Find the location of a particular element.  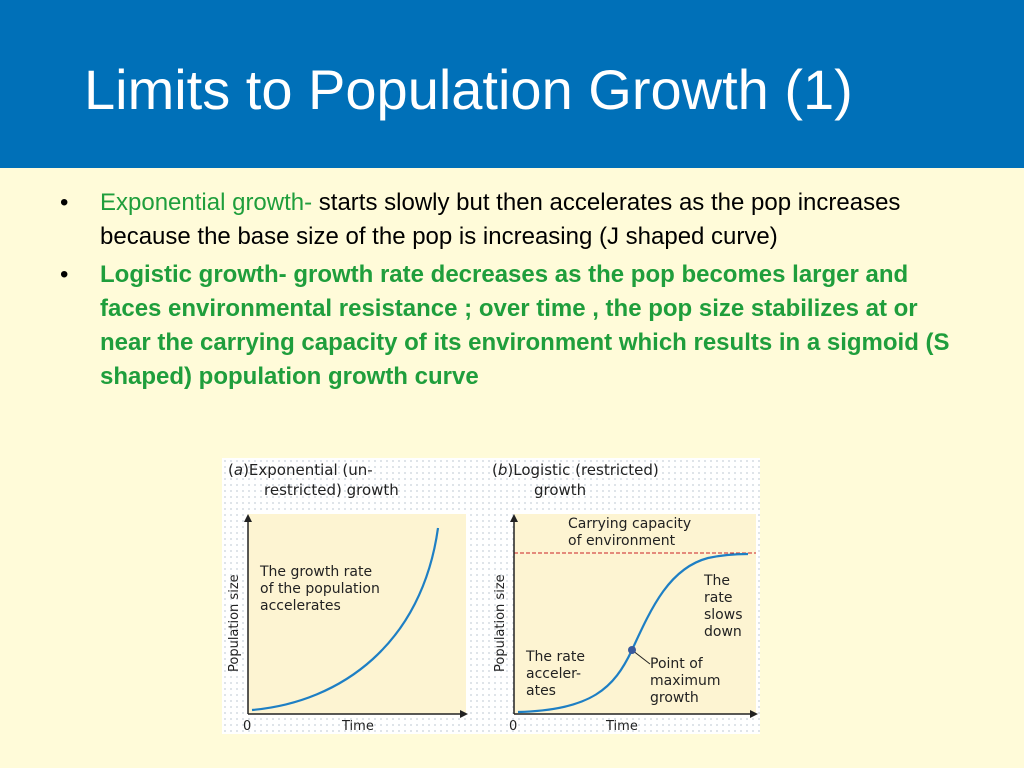

panel-b-plot-area is located at coordinates (635, 614).